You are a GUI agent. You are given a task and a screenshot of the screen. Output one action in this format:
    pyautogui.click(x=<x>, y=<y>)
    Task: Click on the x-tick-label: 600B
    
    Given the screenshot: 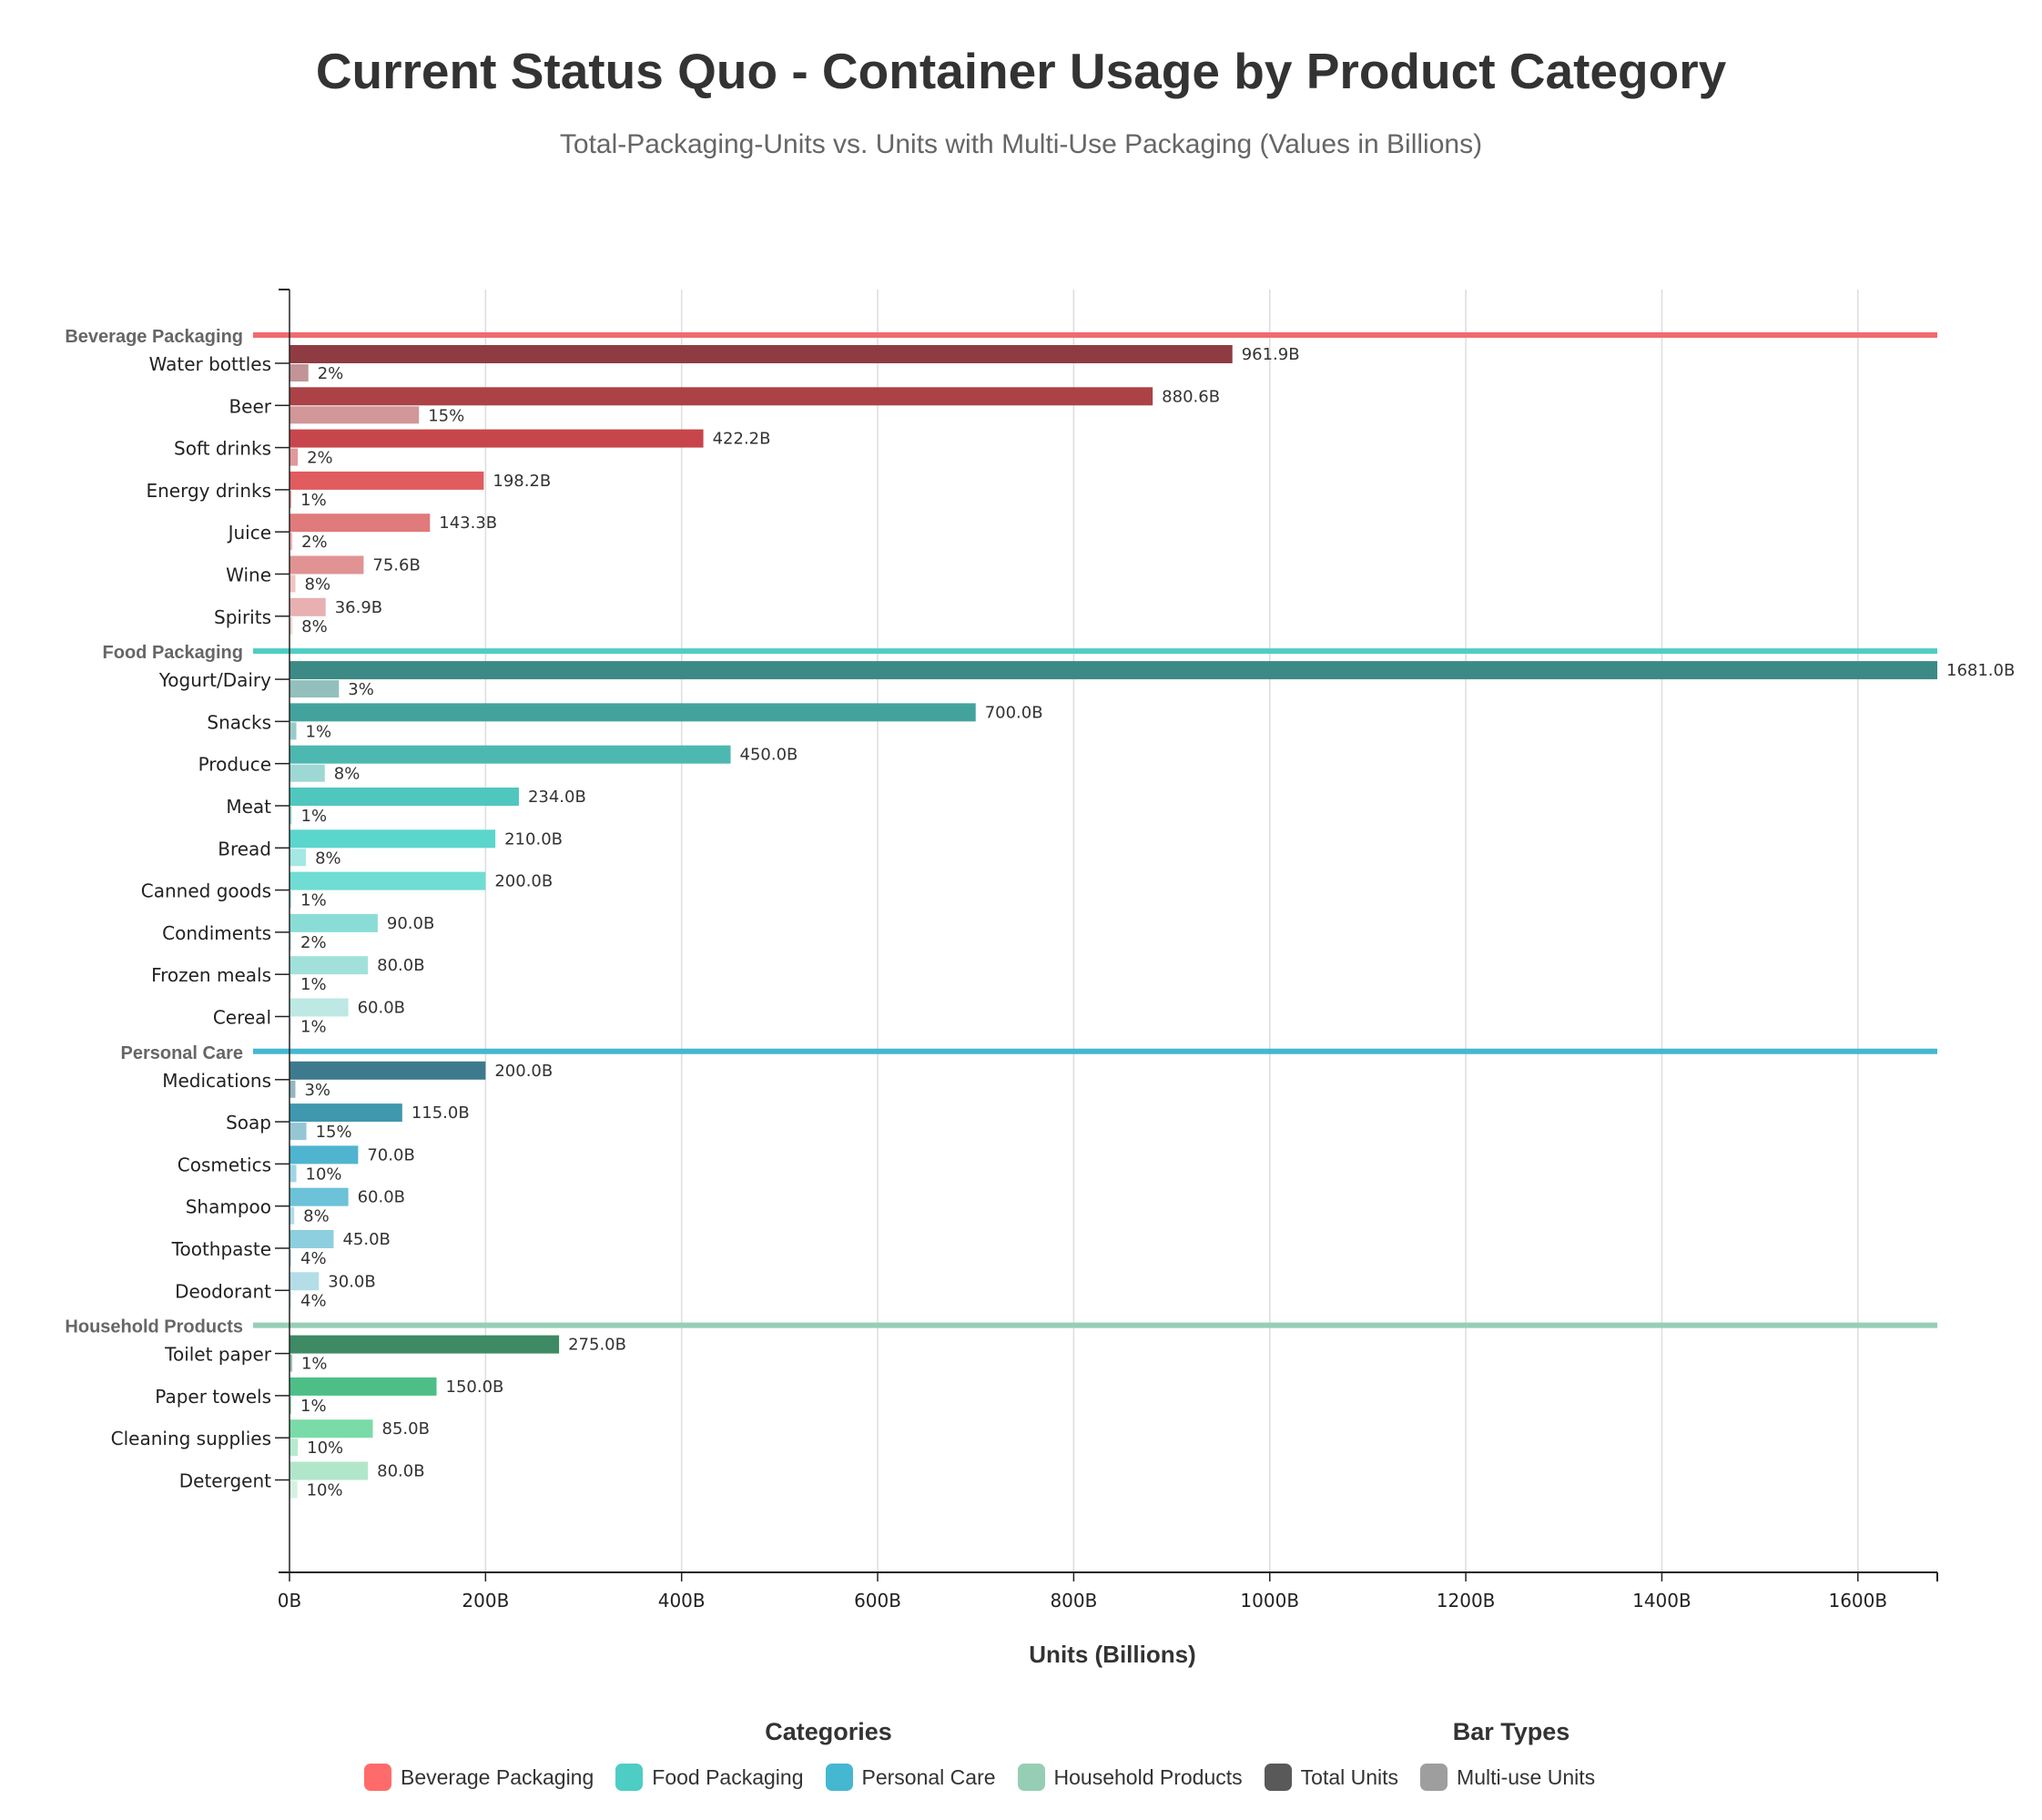 What is the action you would take?
    pyautogui.click(x=877, y=1601)
    